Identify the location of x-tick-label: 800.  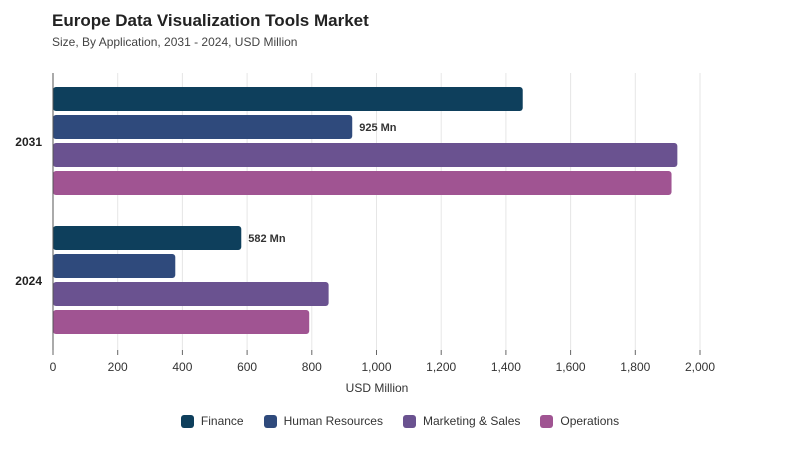
(312, 367).